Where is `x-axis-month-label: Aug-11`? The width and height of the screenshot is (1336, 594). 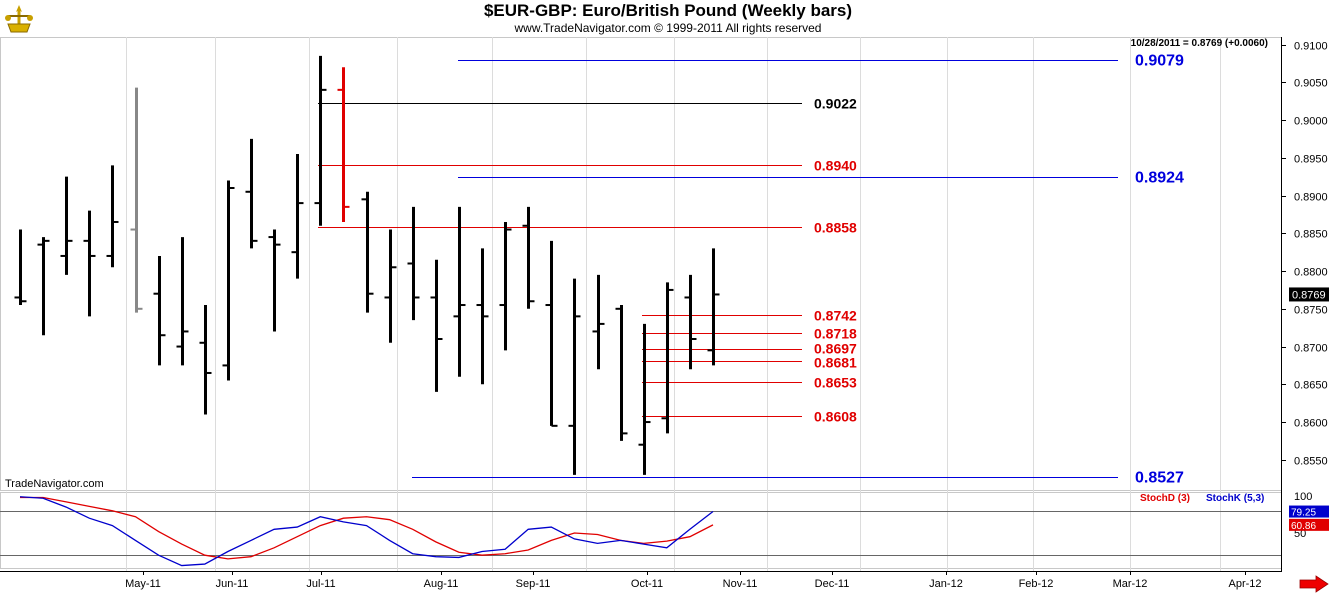
x-axis-month-label: Aug-11 is located at coordinates (441, 584).